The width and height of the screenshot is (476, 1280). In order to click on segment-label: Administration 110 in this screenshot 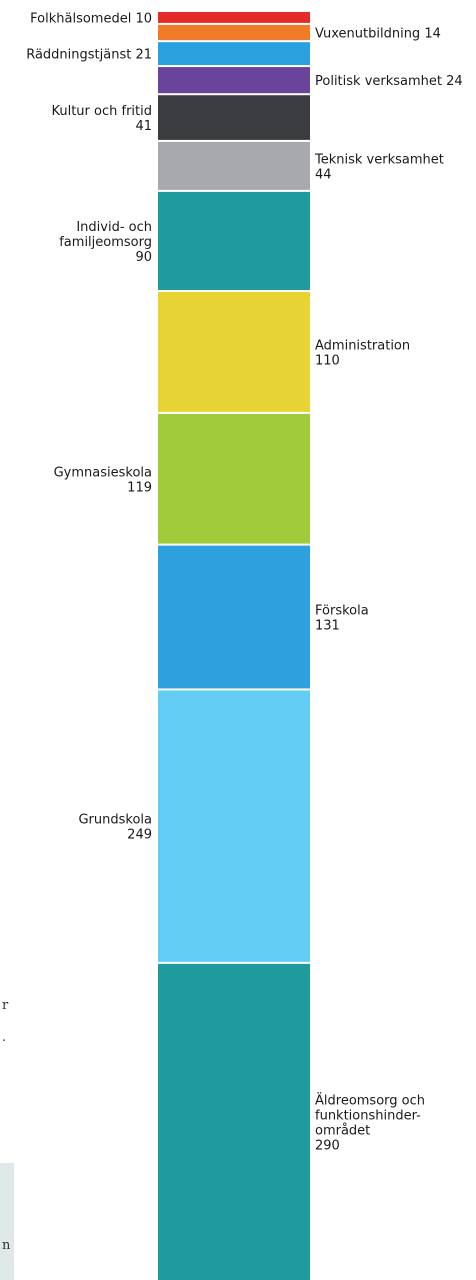, I will do `click(362, 353)`.